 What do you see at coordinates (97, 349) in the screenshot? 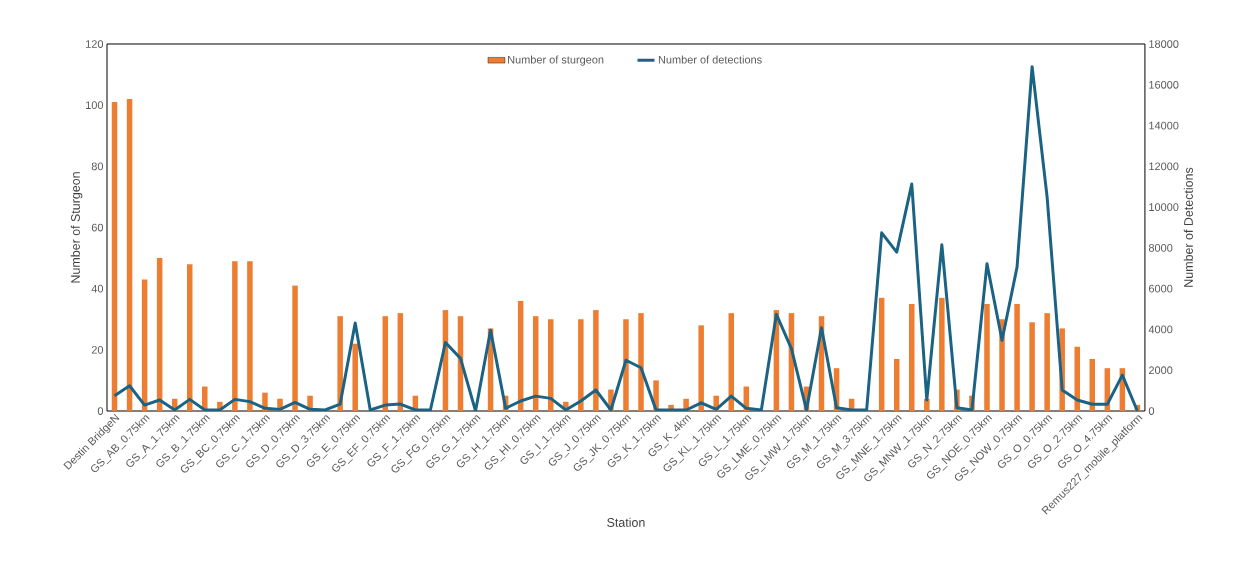
I see `y-tick-label: 20` at bounding box center [97, 349].